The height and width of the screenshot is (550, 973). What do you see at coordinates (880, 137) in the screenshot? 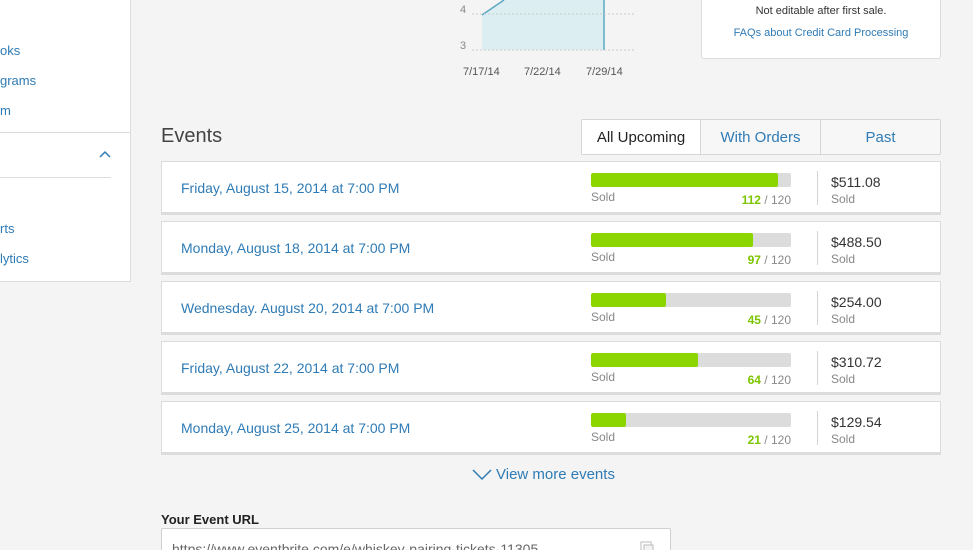
I see `tab-past: Past` at bounding box center [880, 137].